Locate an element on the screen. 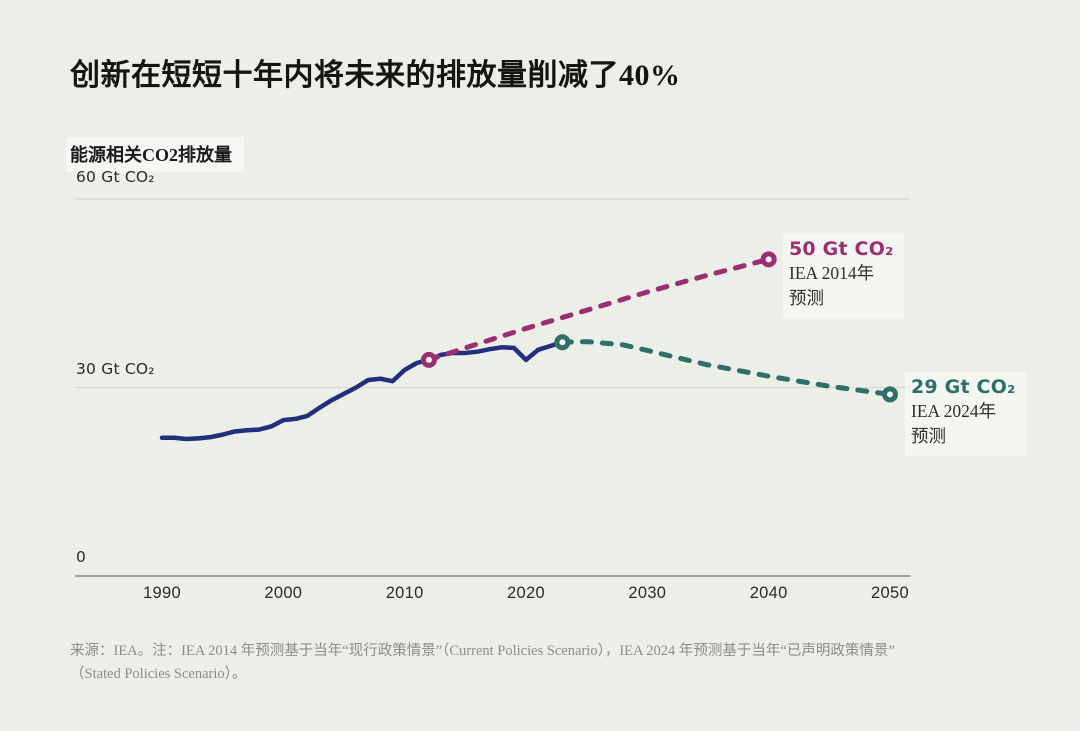 This screenshot has width=1080, height=731. endpoint-markers is located at coordinates (659, 327).